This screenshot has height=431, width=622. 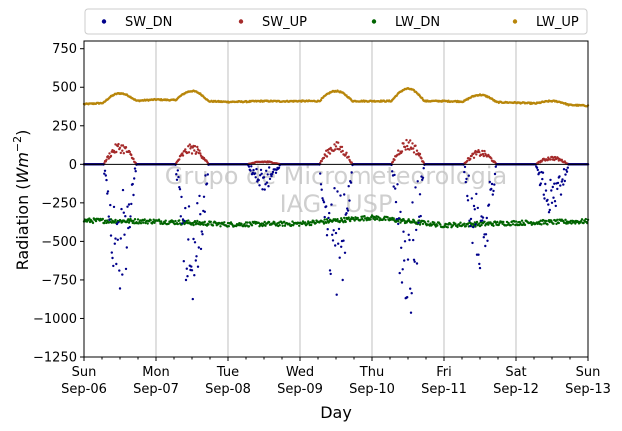 What do you see at coordinates (371, 372) in the screenshot?
I see `x-tick-weekday-4: Thu` at bounding box center [371, 372].